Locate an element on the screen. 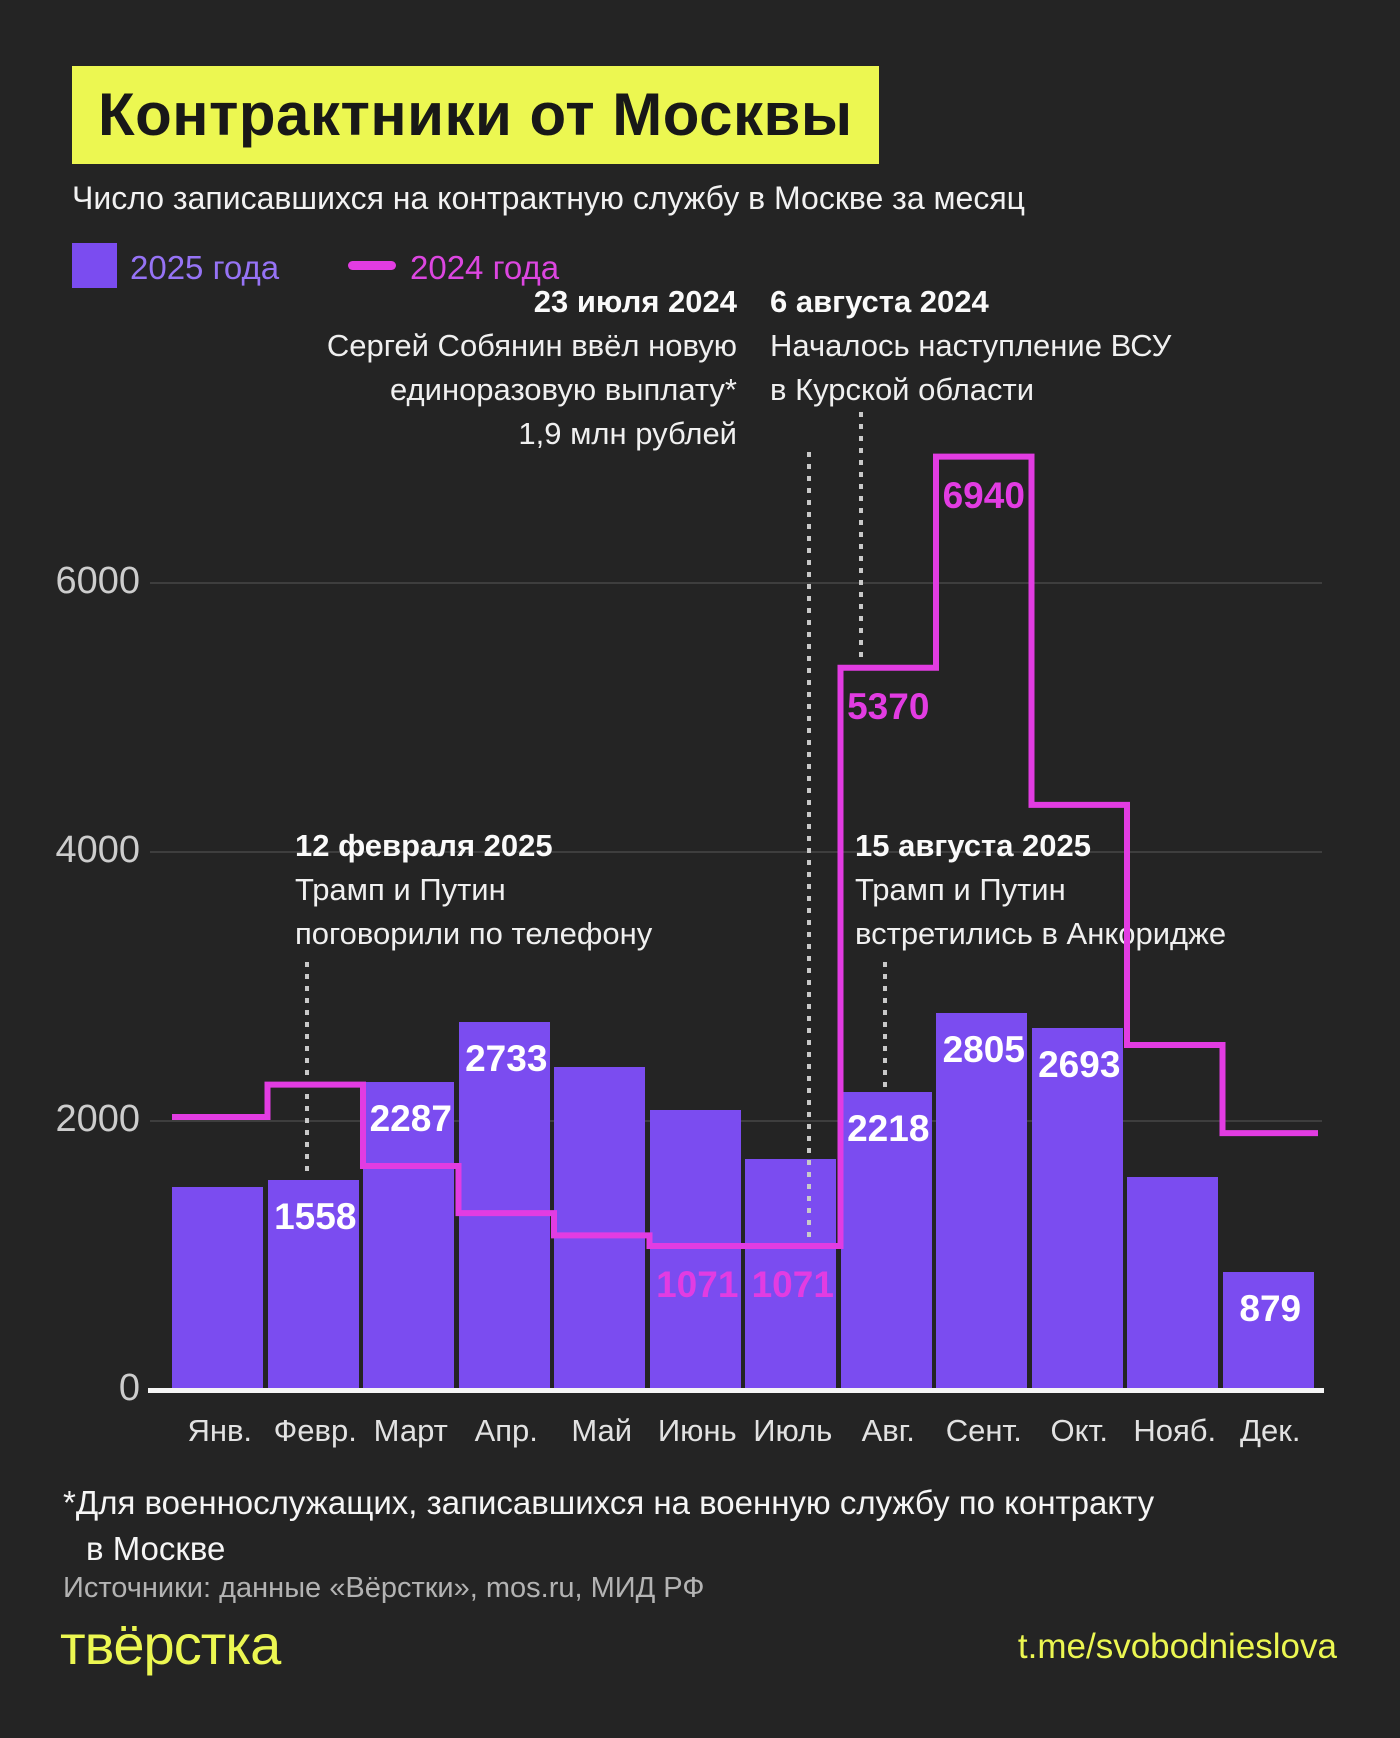 Image resolution: width=1400 pixels, height=1738 pixels. line-value-label-Июнь: 1071 is located at coordinates (697, 1284).